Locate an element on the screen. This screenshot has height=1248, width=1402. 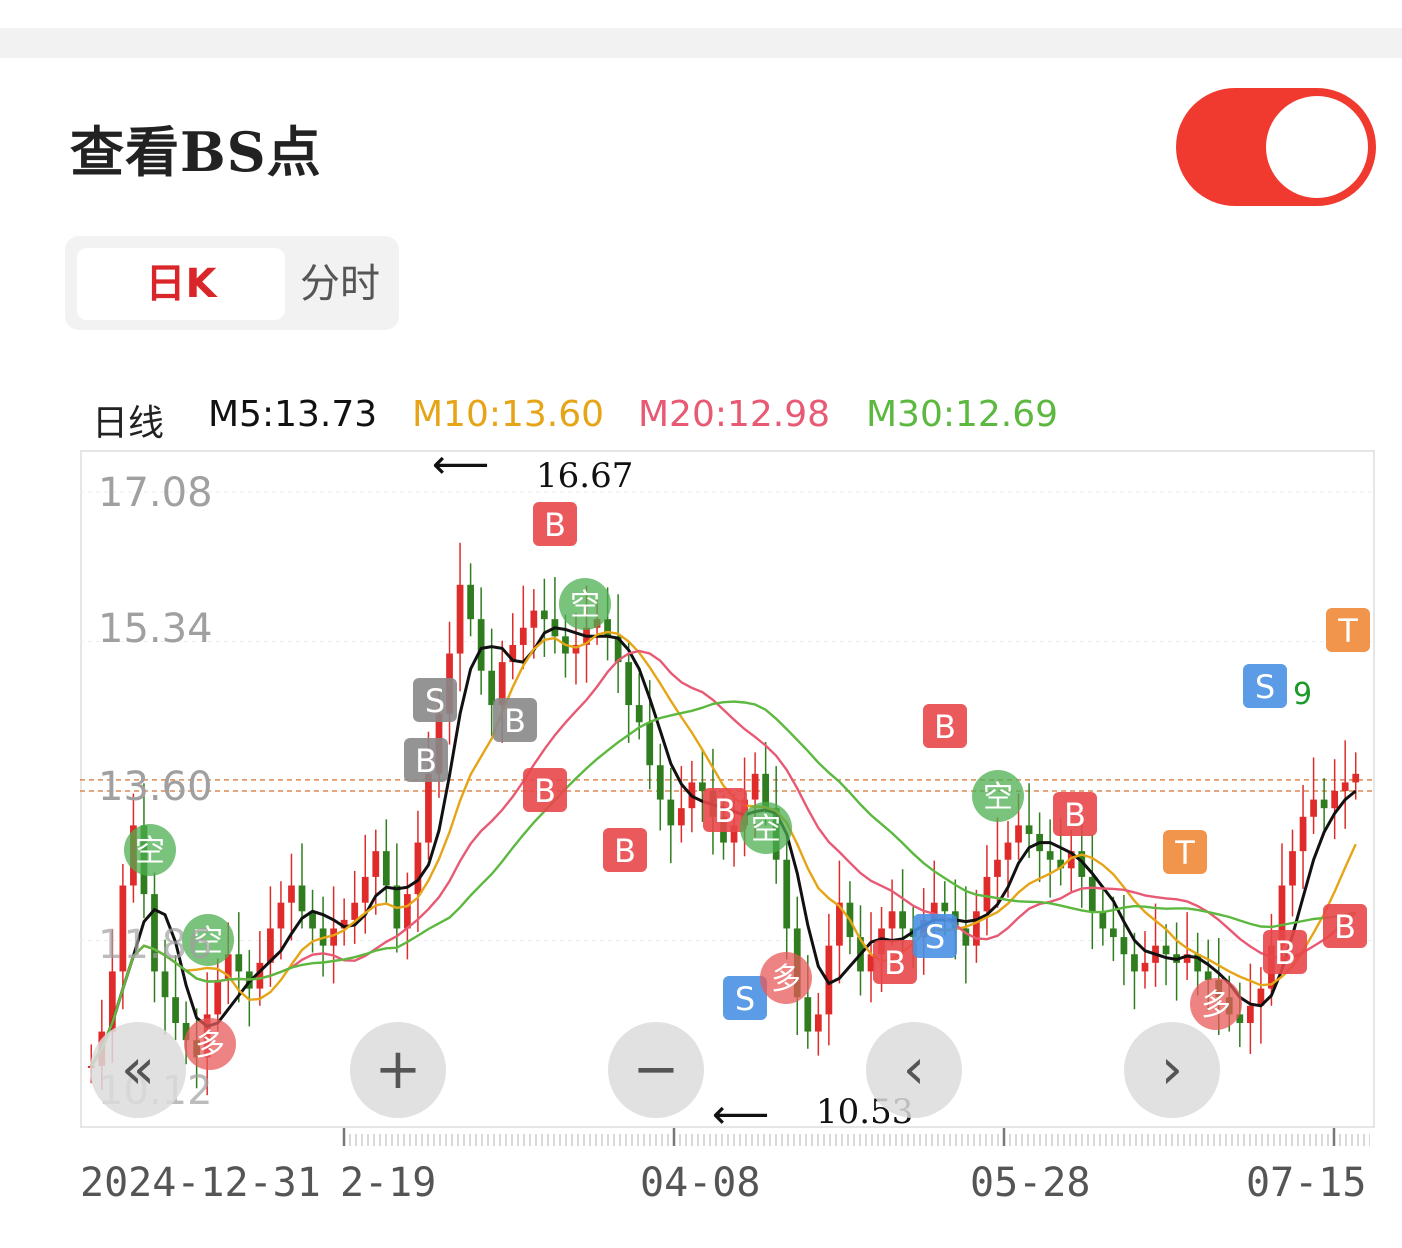
prev-button: ‹ is located at coordinates (914, 1070).